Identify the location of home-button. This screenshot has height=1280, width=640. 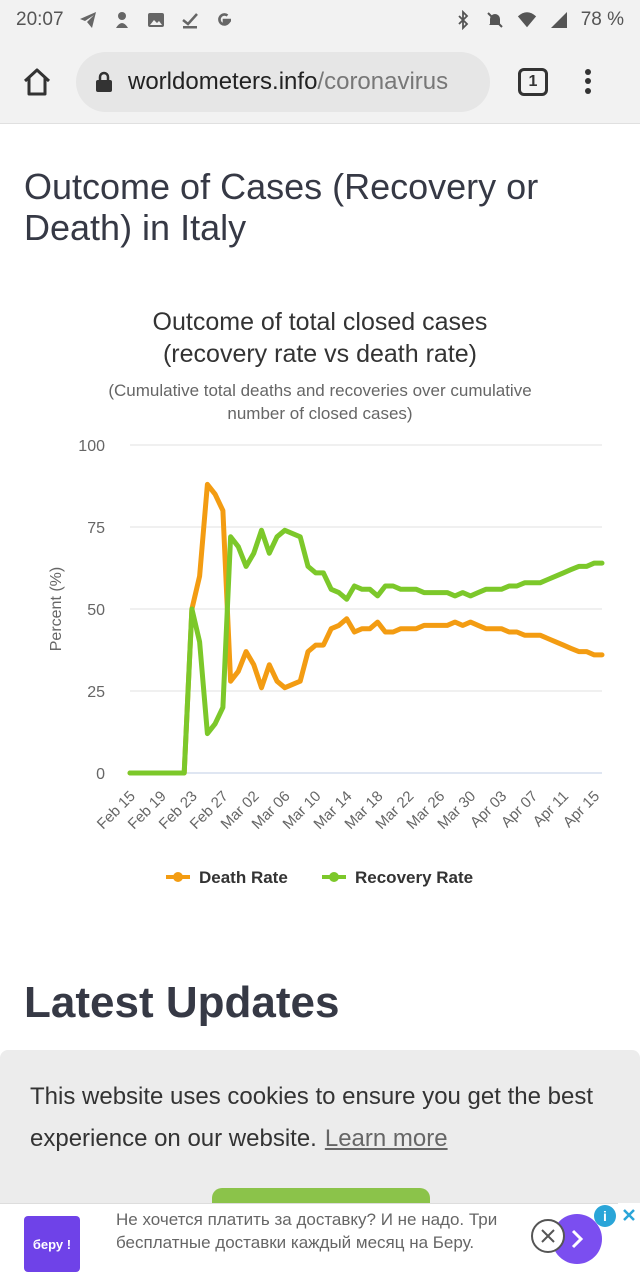
(37, 82).